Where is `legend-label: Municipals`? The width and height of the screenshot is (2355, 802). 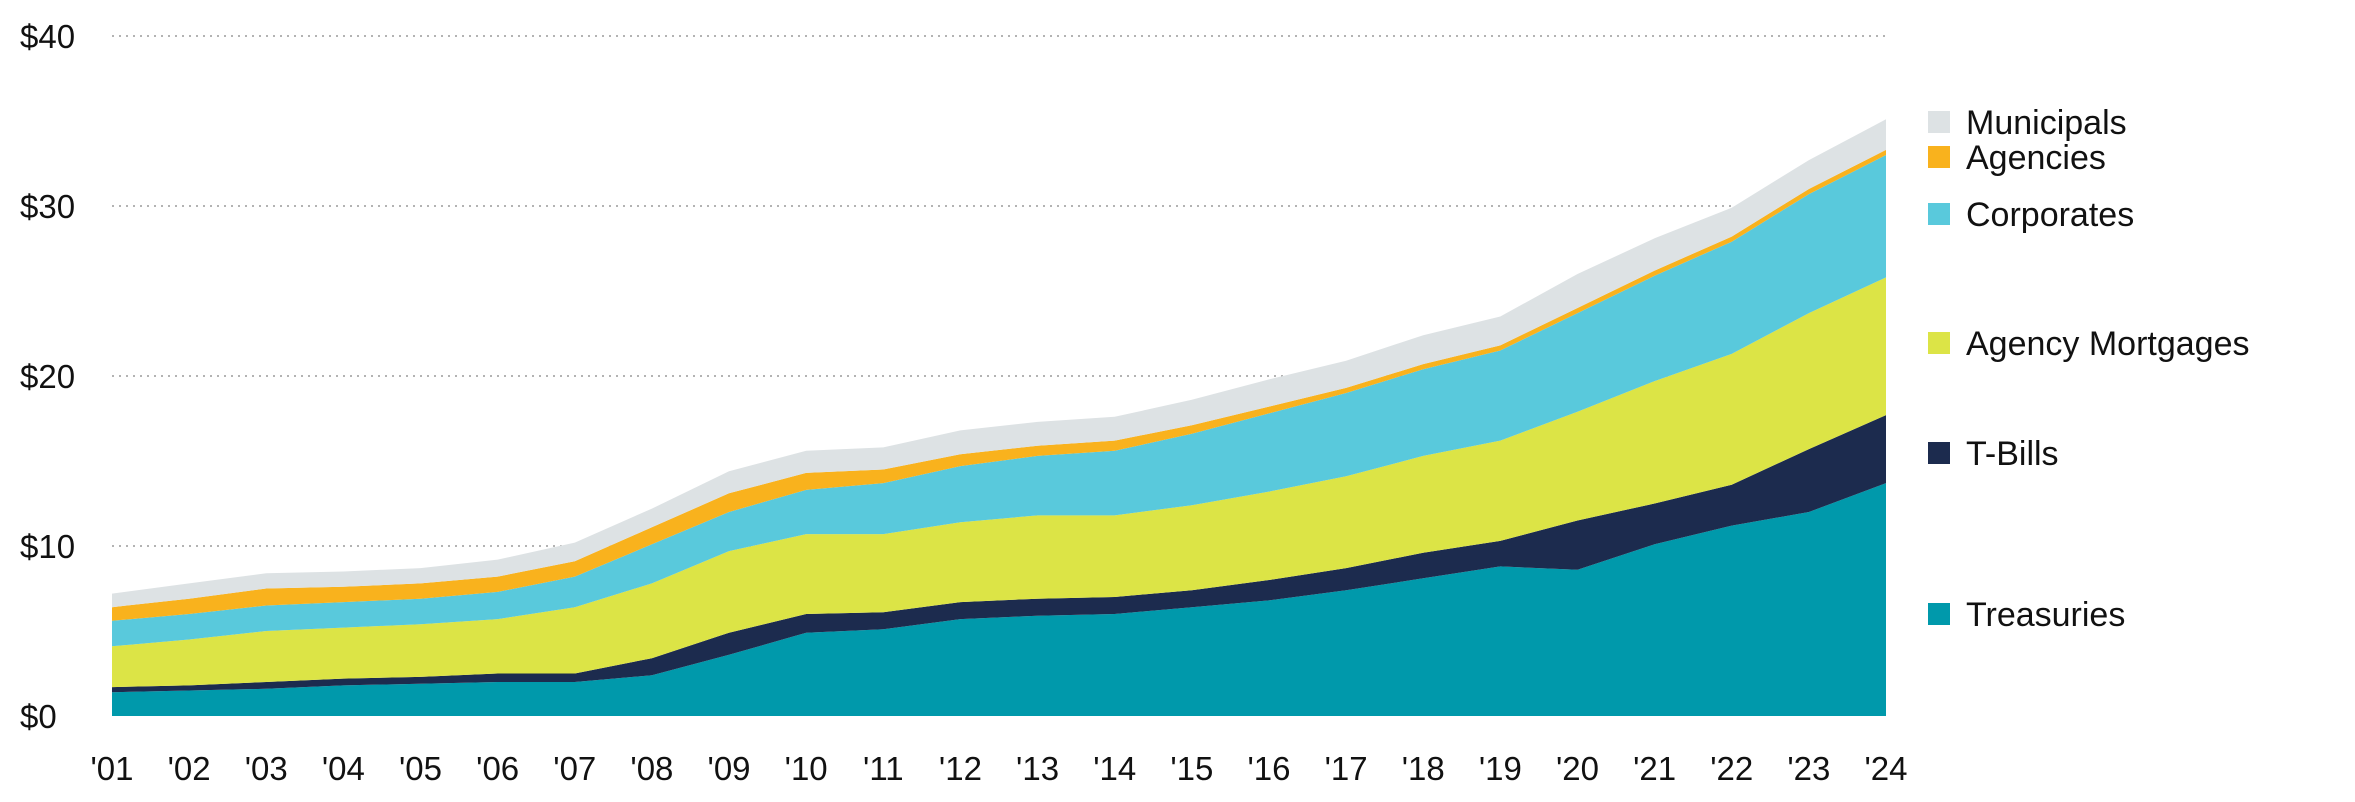
legend-label: Municipals is located at coordinates (2046, 123).